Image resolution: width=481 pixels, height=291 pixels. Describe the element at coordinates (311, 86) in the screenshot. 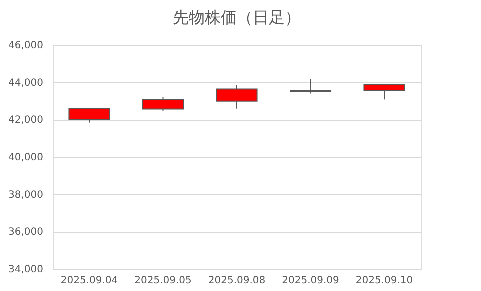

I see `candlestick` at that location.